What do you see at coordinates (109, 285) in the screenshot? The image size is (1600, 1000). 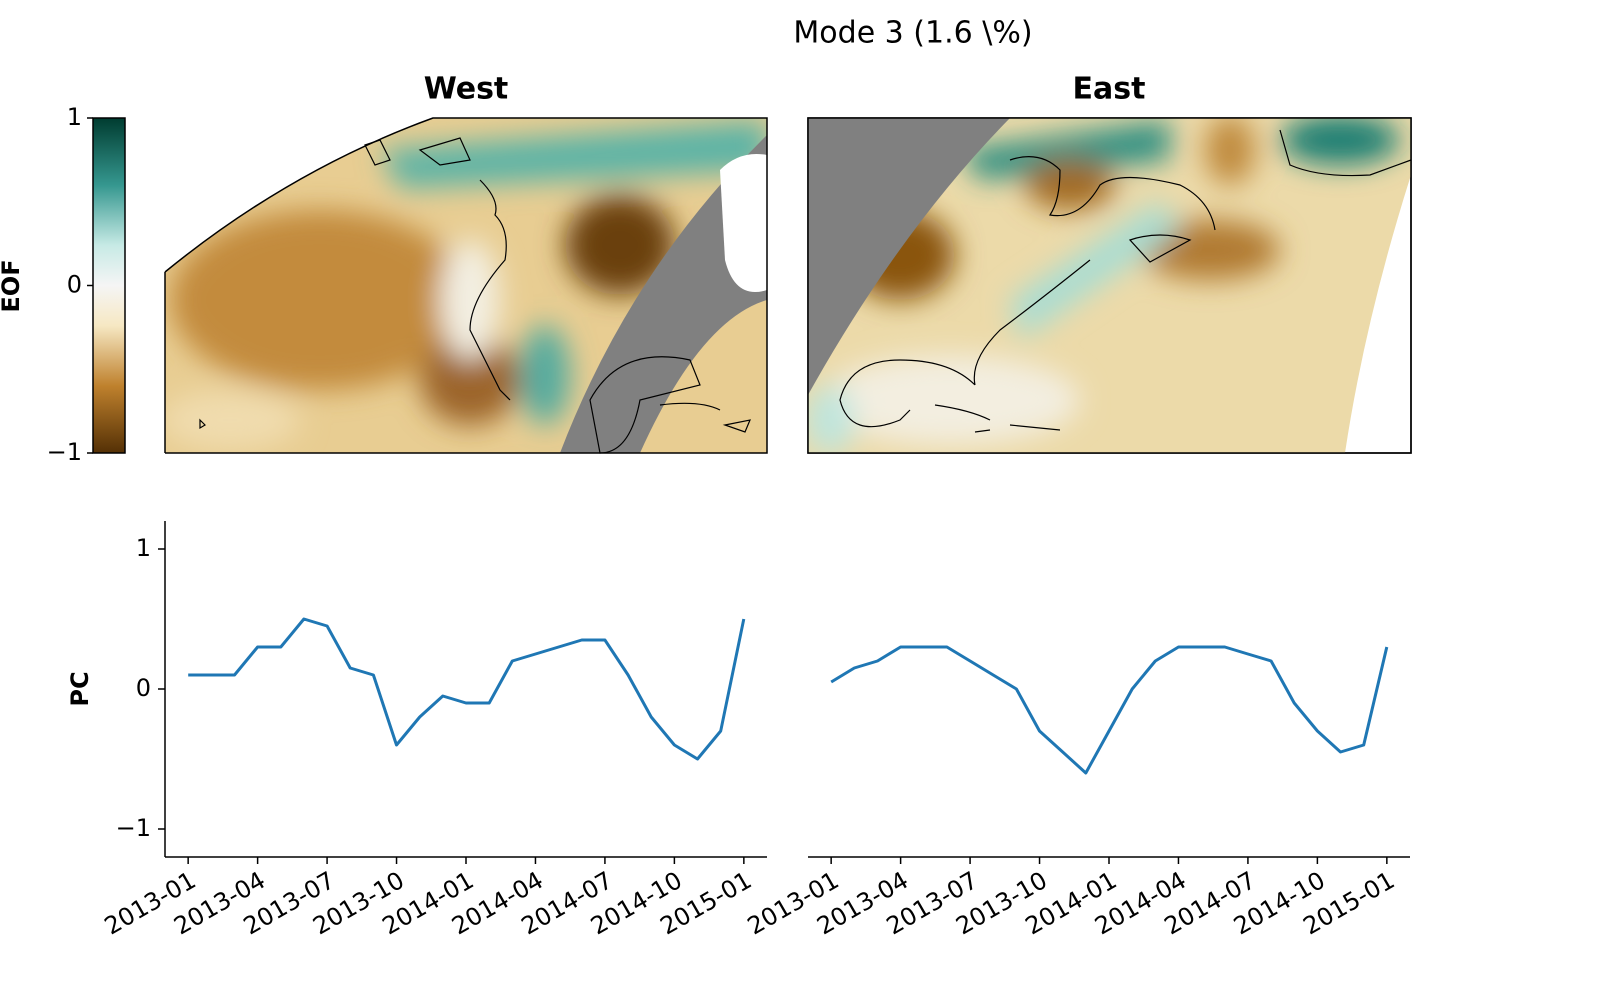 I see `colorbar` at bounding box center [109, 285].